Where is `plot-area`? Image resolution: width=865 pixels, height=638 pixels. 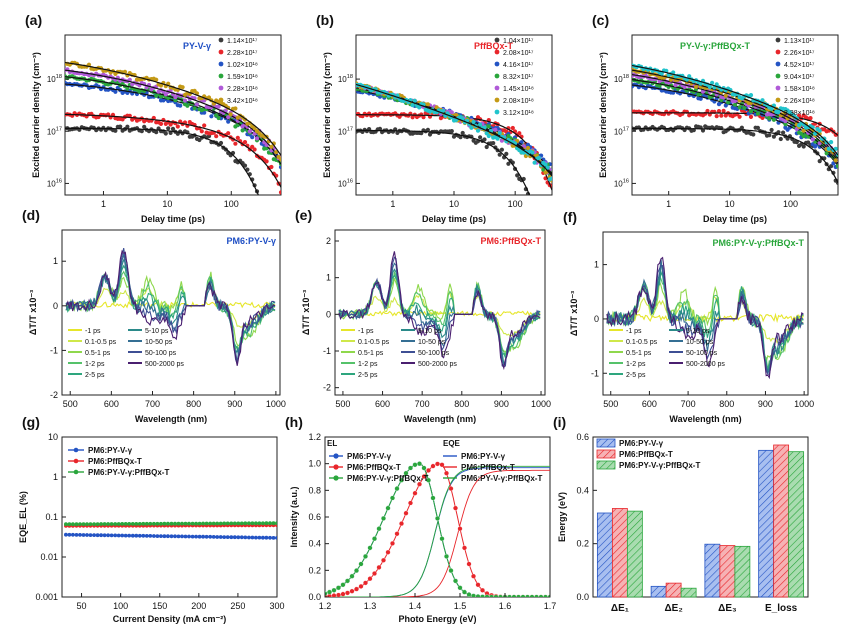
plot-area is located at coordinates (437, 529).